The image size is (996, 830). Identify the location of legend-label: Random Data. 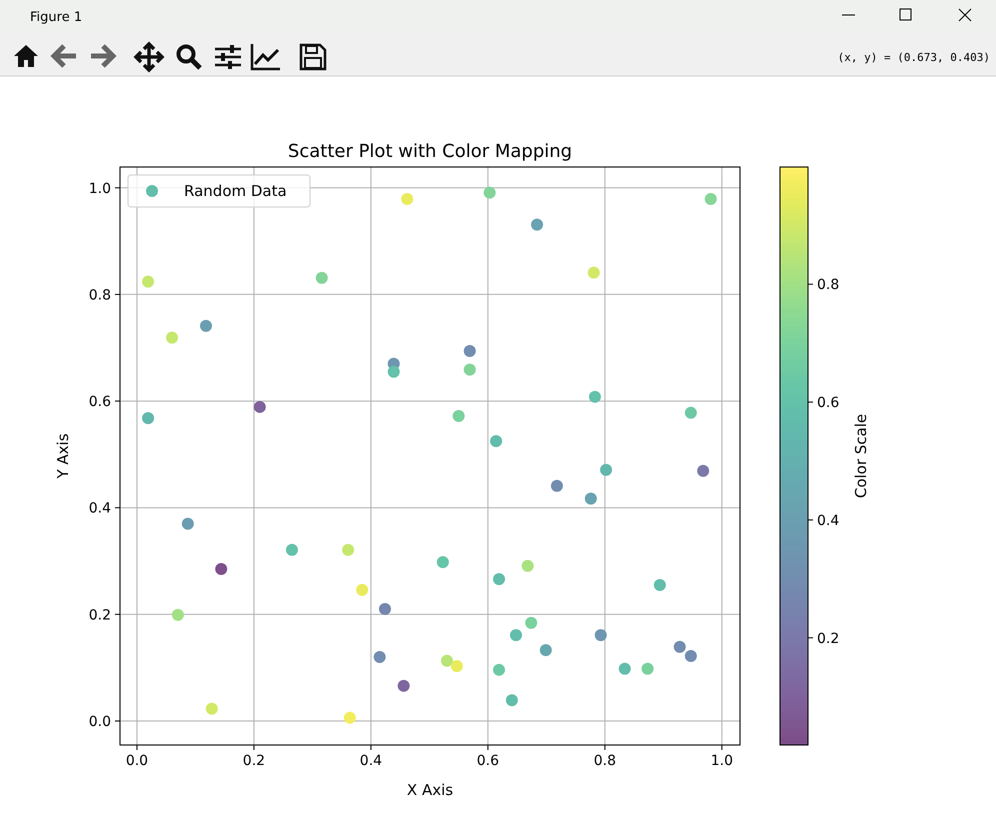
(235, 191).